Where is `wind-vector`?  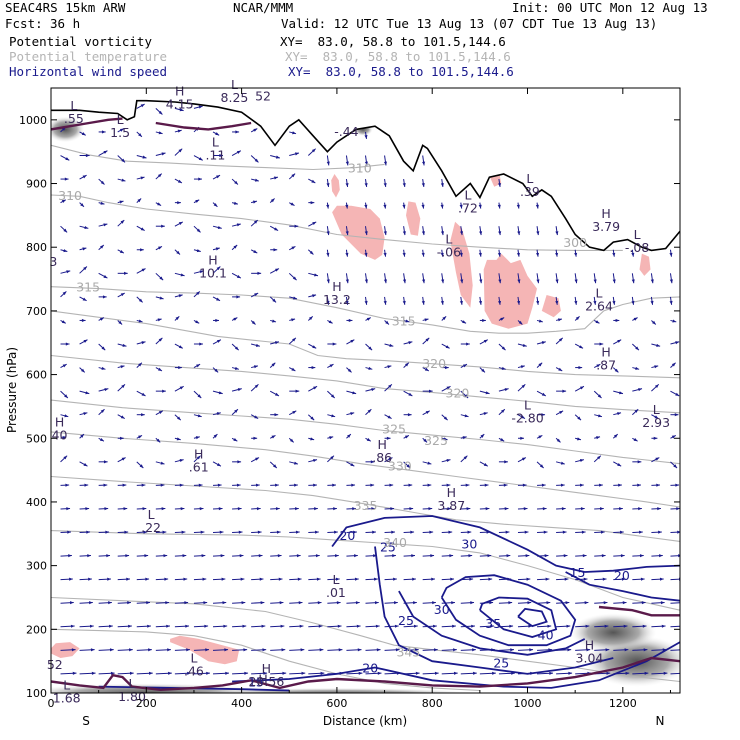 wind-vector is located at coordinates (675, 673).